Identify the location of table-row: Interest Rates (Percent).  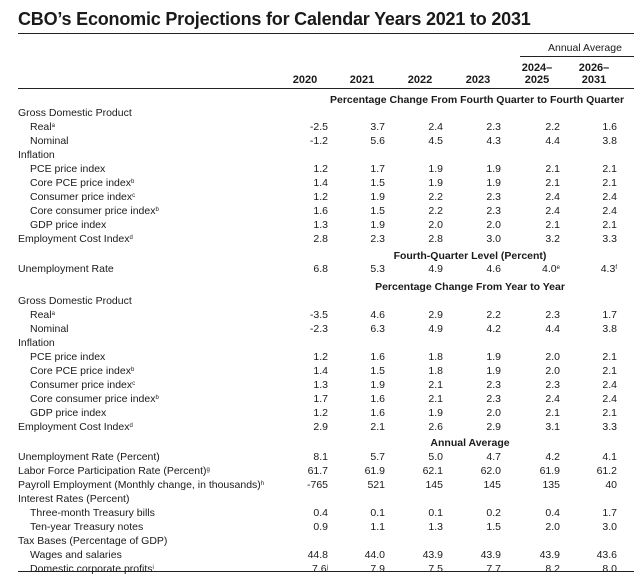
(320, 499).